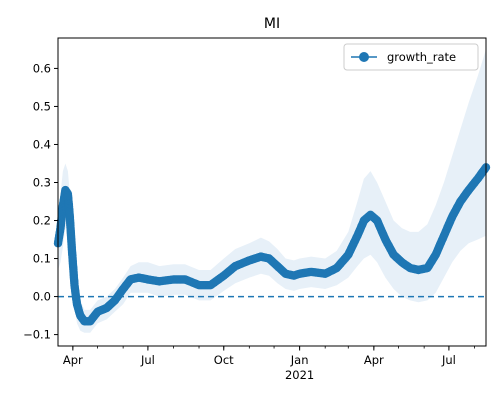  I want to click on y-tick-label: 0.1, so click(42, 259).